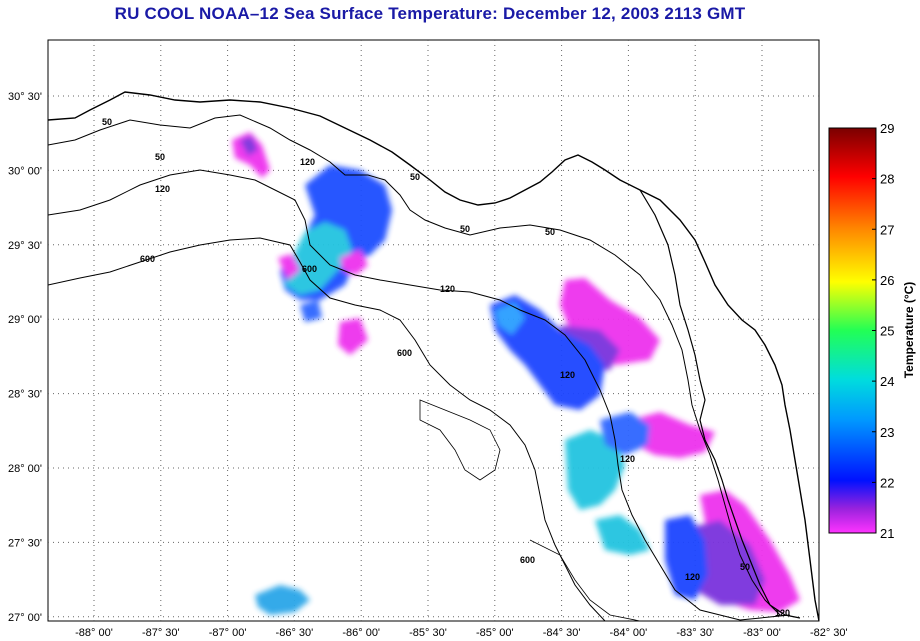 The width and height of the screenshot is (920, 641). What do you see at coordinates (887, 280) in the screenshot?
I see `colorbar-tick-label: 26` at bounding box center [887, 280].